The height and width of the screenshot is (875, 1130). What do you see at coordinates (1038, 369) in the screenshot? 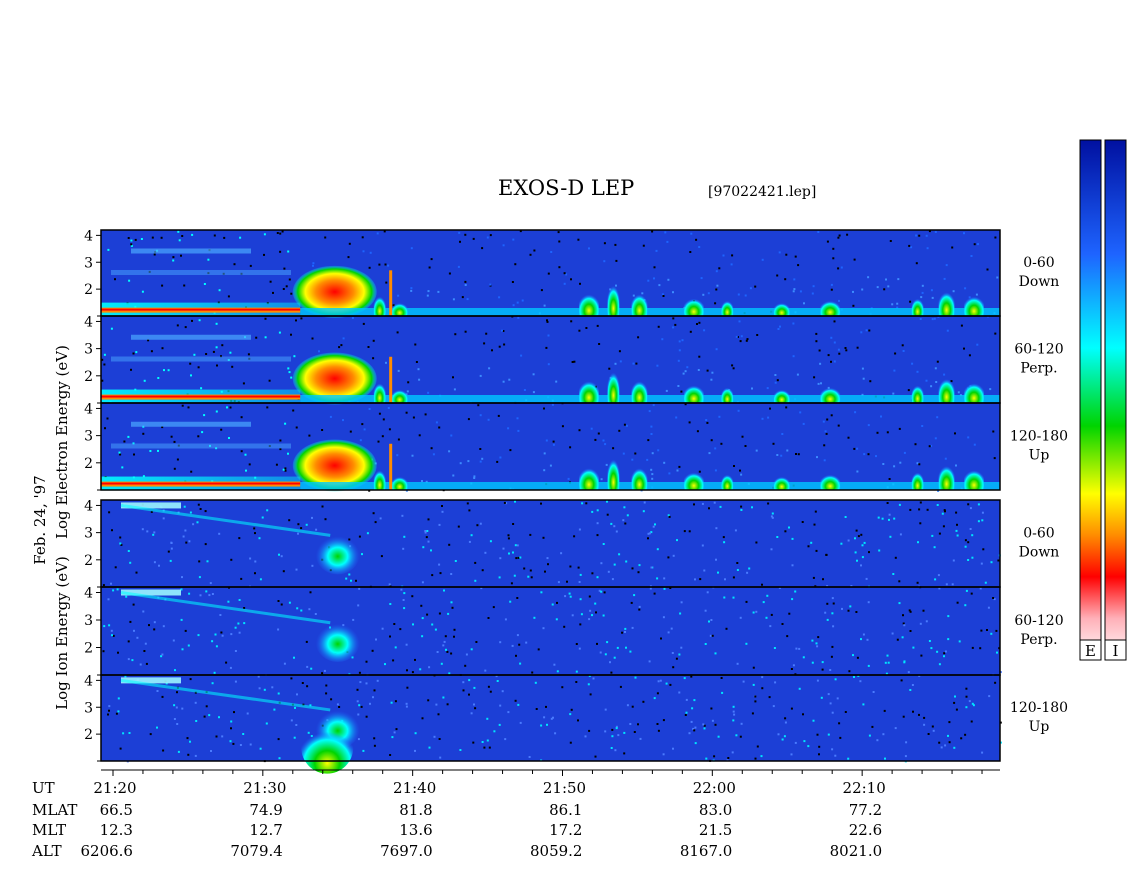
I see `panel-direction-label: Perp.` at bounding box center [1038, 369].